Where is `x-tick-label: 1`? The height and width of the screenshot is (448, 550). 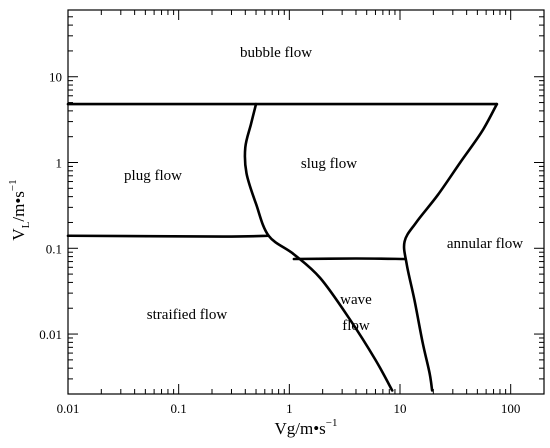 x-tick-label: 1 is located at coordinates (289, 408).